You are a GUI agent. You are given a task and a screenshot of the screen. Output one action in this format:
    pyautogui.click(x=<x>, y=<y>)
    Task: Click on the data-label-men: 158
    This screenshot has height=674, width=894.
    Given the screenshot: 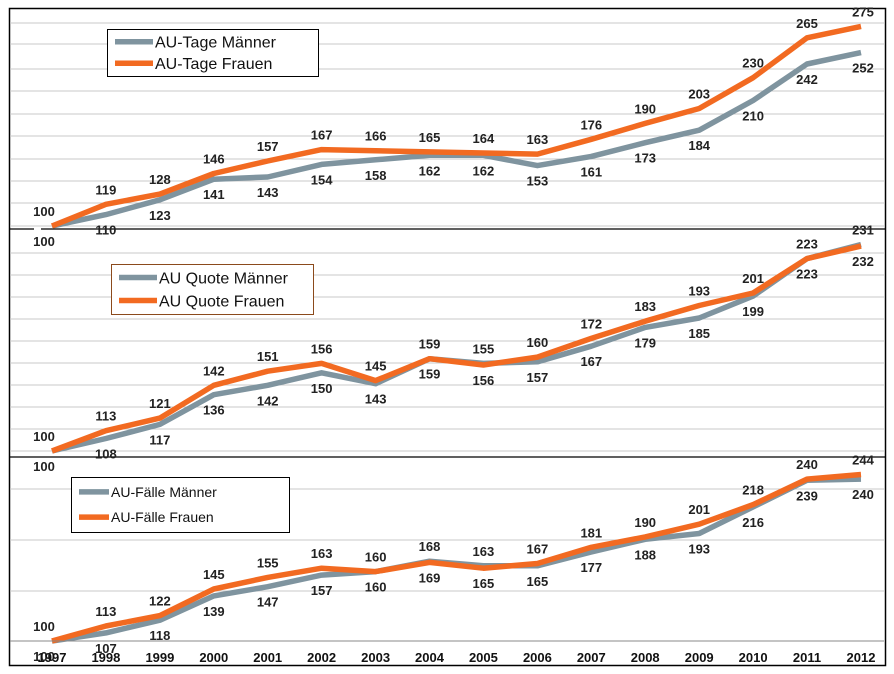 What is the action you would take?
    pyautogui.click(x=376, y=175)
    